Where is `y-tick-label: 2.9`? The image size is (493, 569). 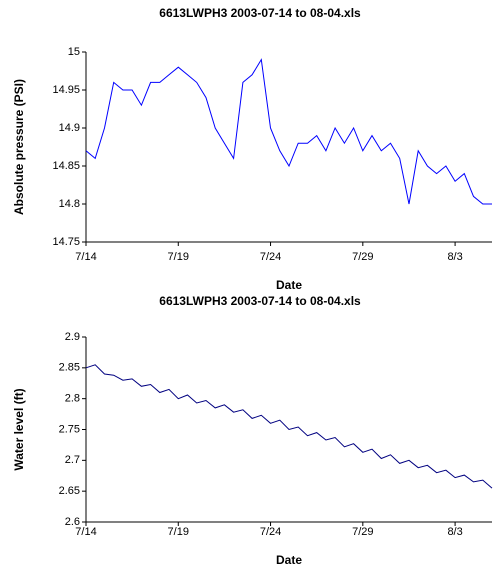 y-tick-label: 2.9 is located at coordinates (72, 337).